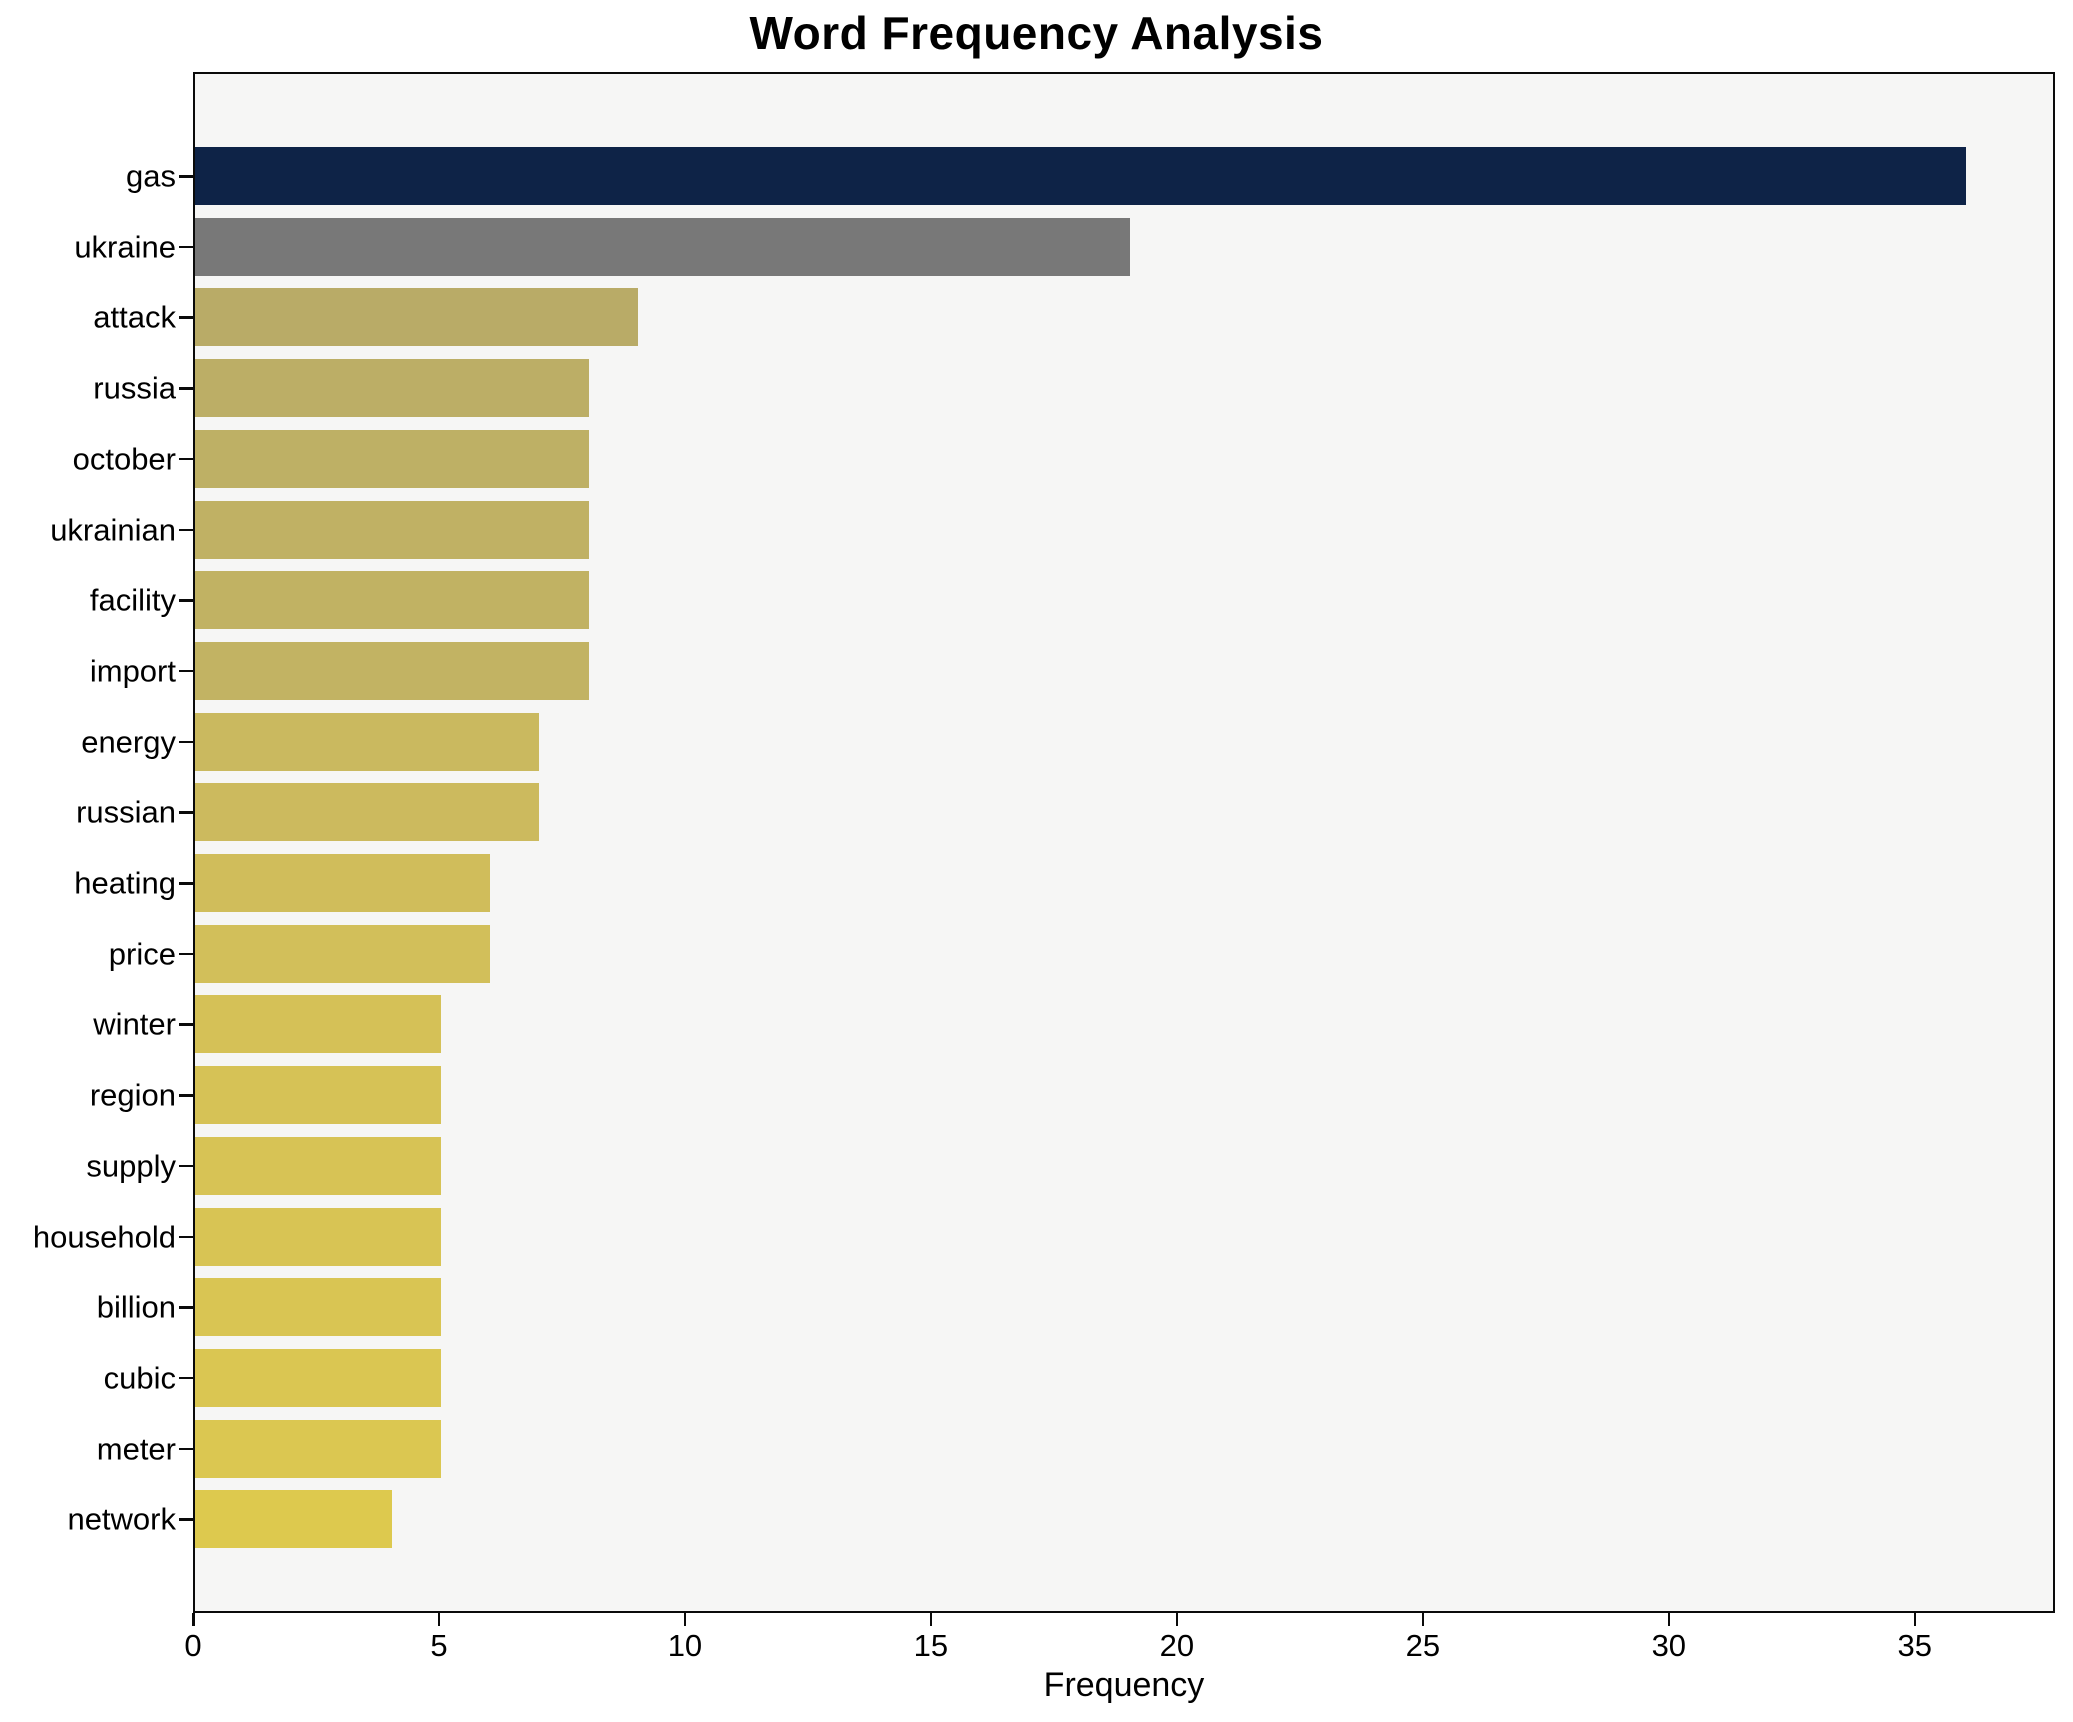 The width and height of the screenshot is (2073, 1722). I want to click on y-tick-label-supply: supply, so click(131, 1166).